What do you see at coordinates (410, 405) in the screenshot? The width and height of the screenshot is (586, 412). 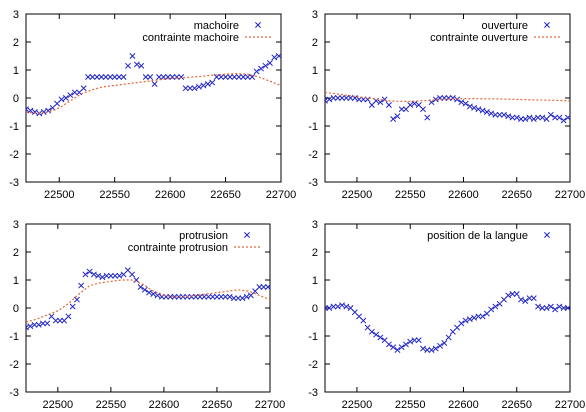 I see `x-tick-label: 22550` at bounding box center [410, 405].